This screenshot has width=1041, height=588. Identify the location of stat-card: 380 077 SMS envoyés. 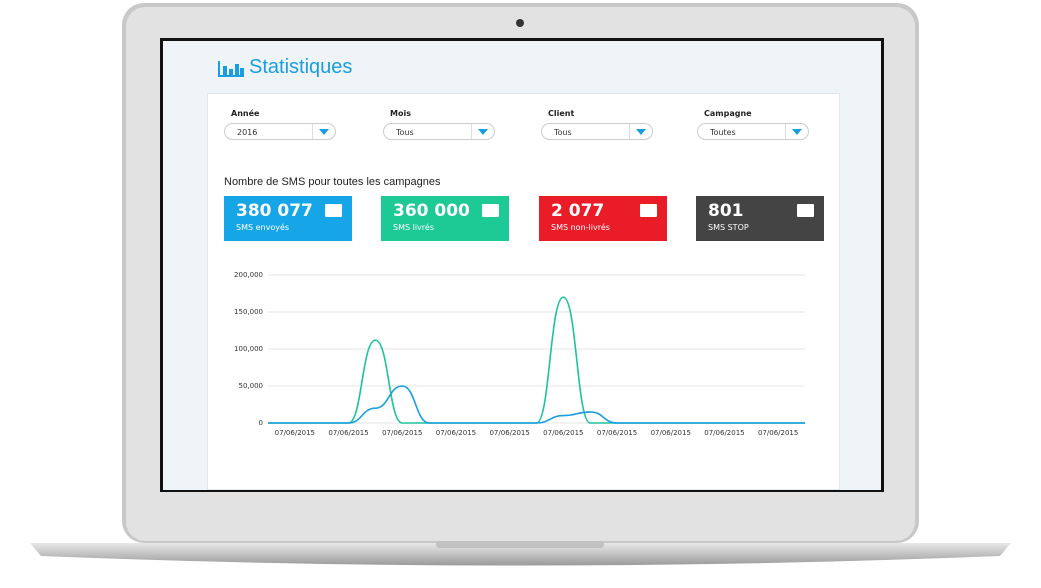
(288, 218).